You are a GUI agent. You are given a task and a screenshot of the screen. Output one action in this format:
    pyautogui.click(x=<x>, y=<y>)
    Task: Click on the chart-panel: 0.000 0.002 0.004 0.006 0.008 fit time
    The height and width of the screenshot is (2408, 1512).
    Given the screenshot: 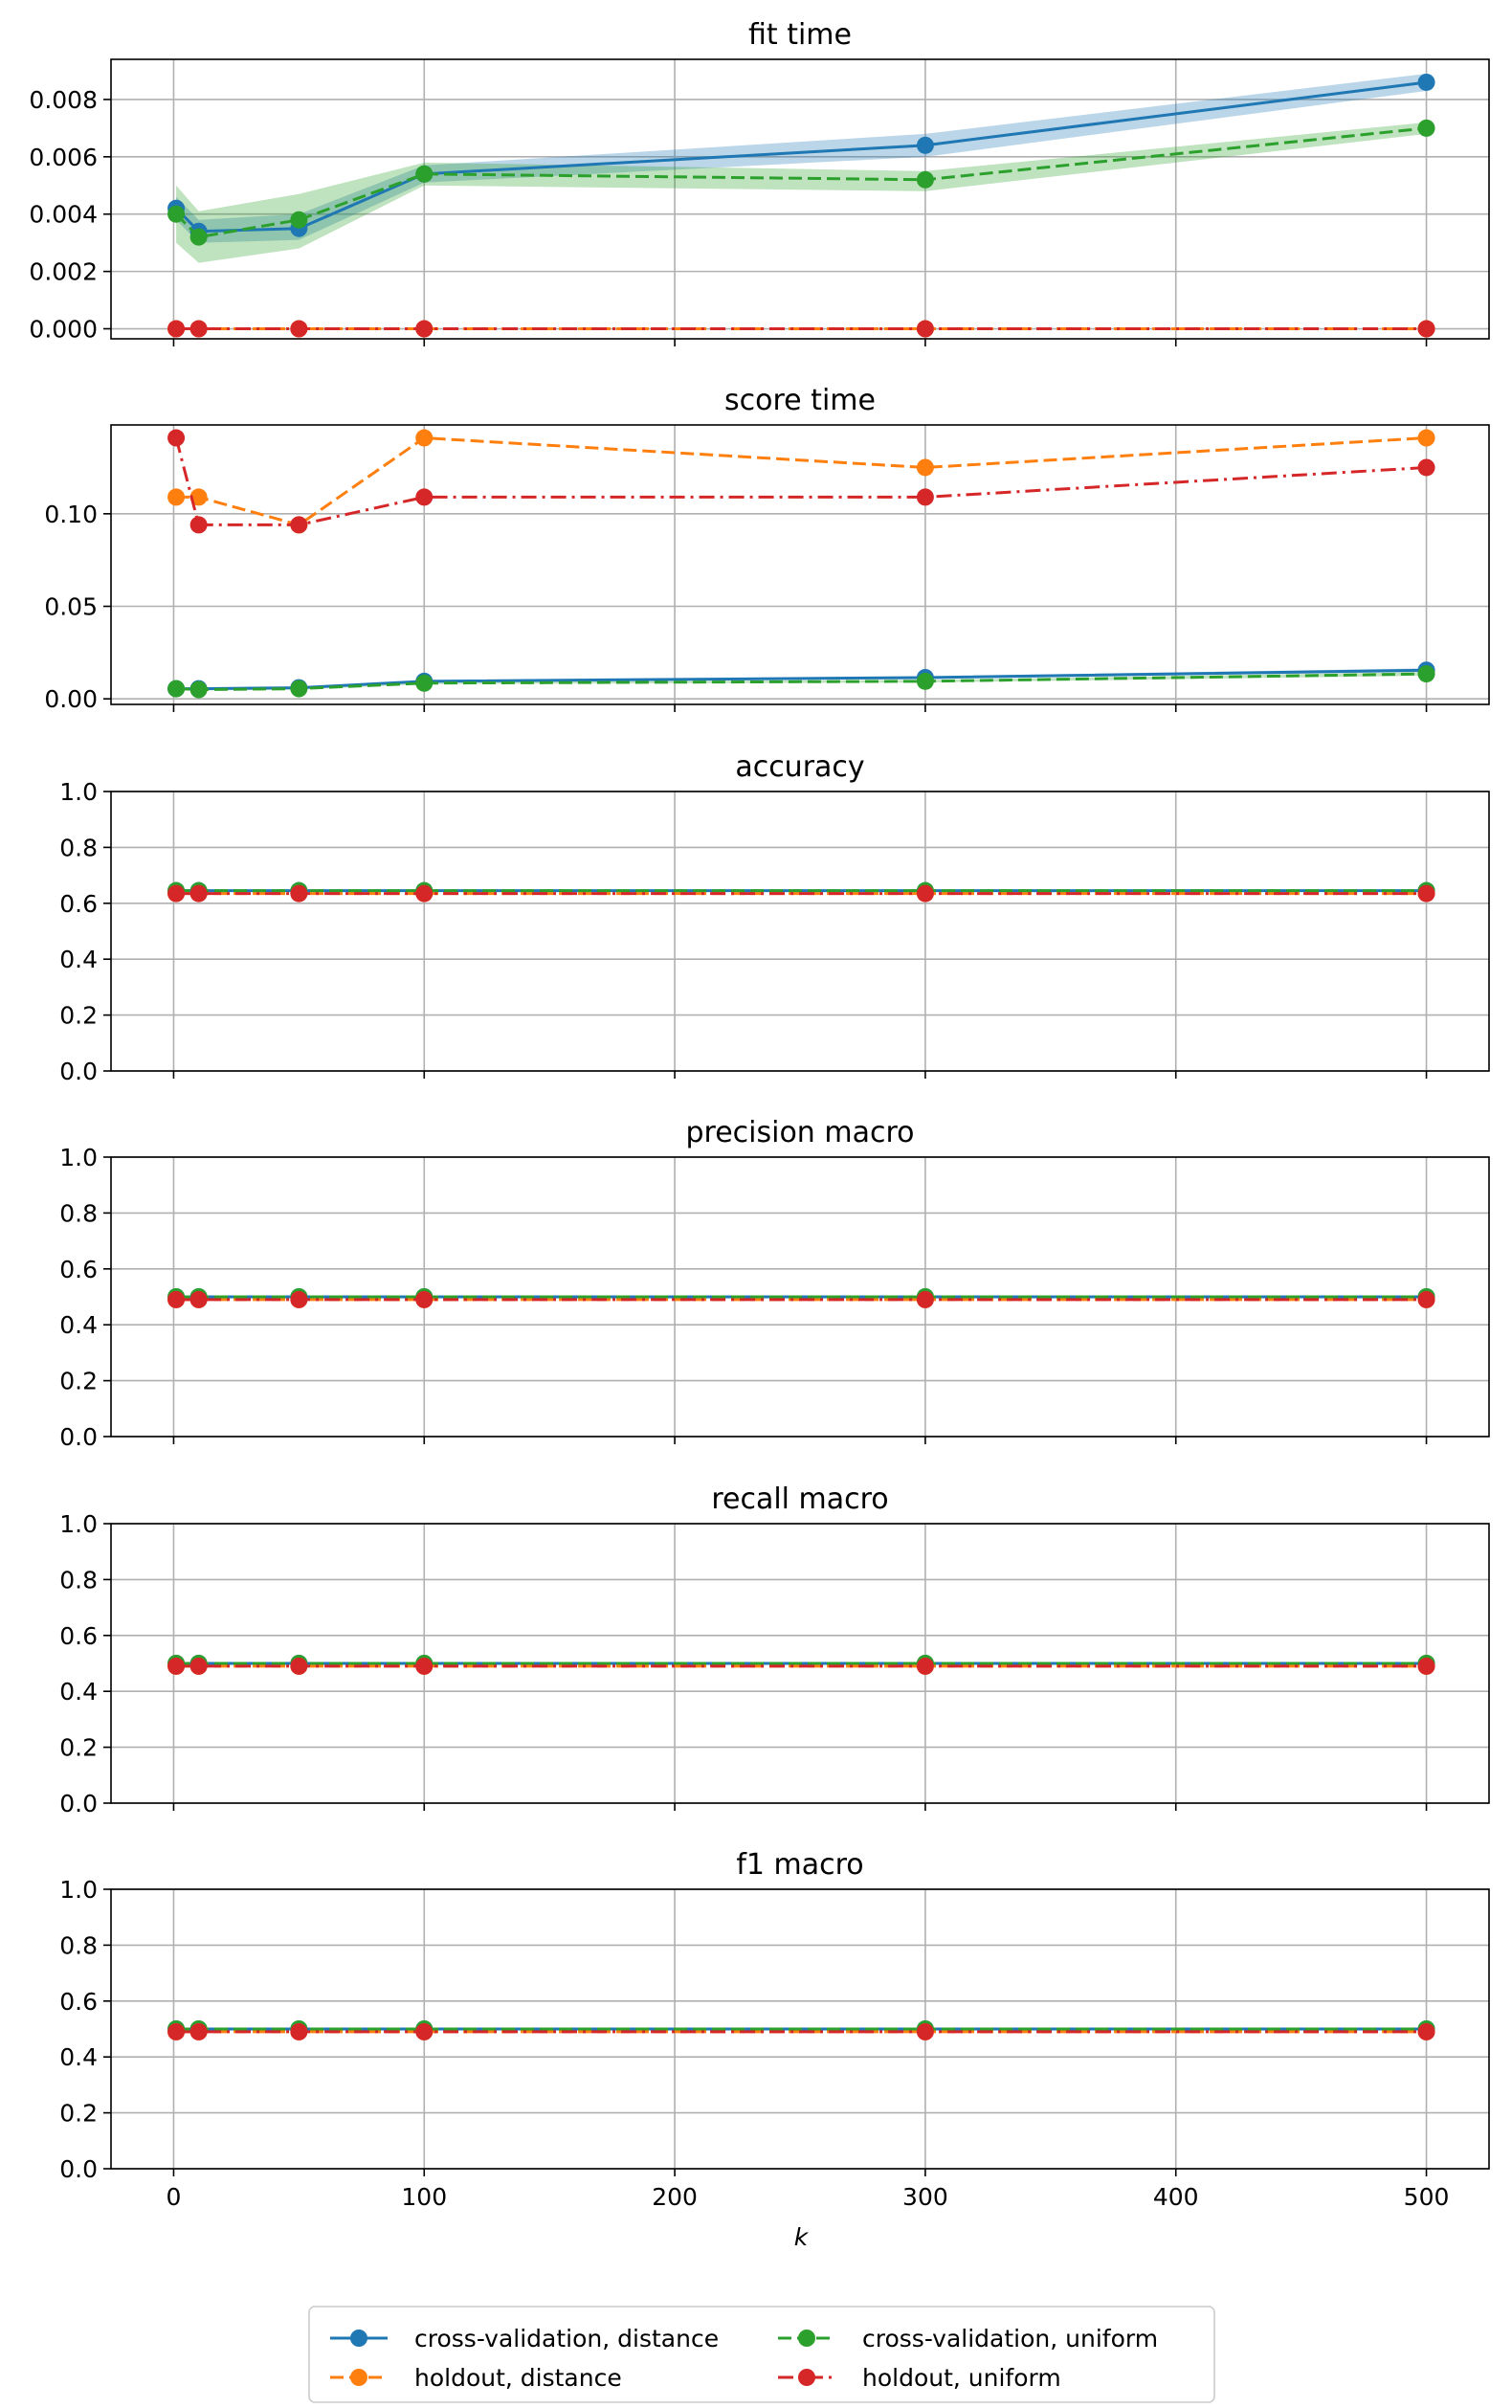 What is the action you would take?
    pyautogui.click(x=759, y=182)
    